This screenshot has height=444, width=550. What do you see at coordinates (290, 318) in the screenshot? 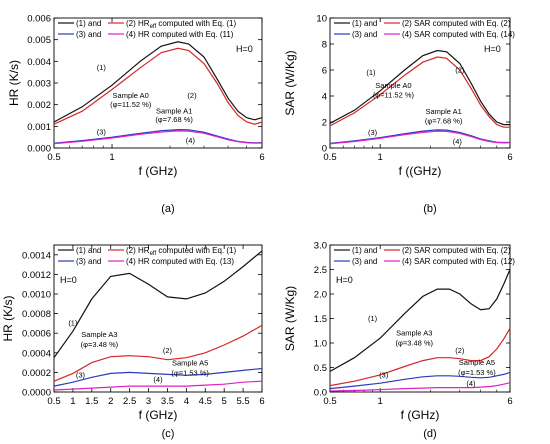
I see `y-axis-label: SAR (W/Kg)` at bounding box center [290, 318].